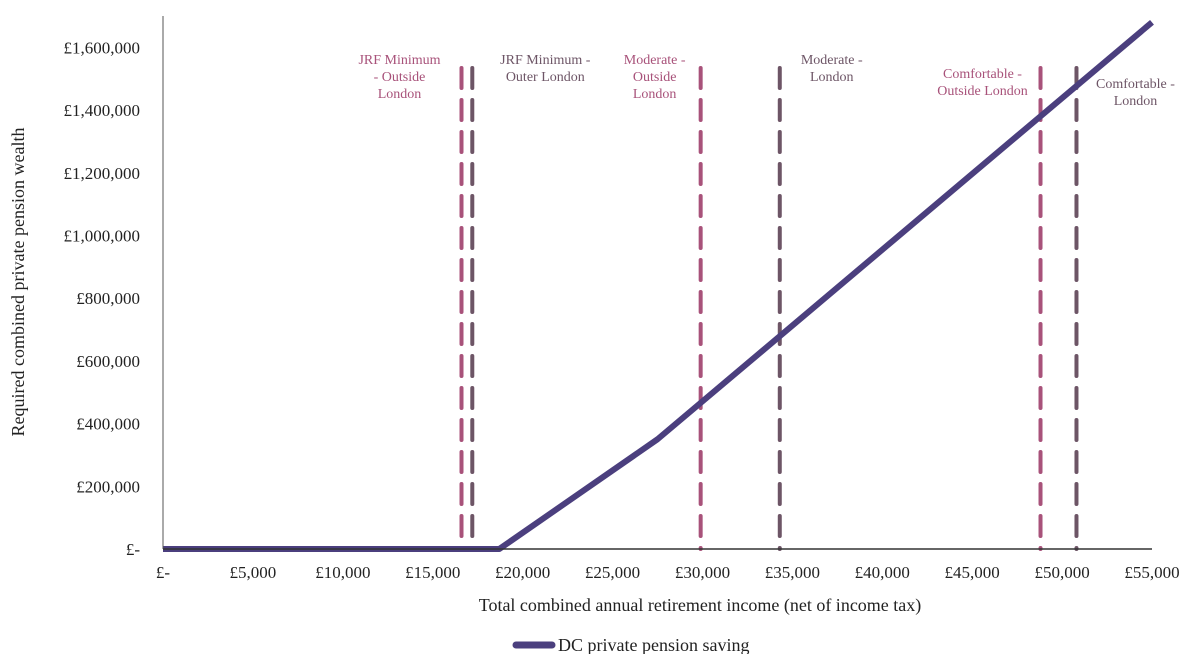  Describe the element at coordinates (102, 173) in the screenshot. I see `y-tick-label: £1,200,000` at that location.